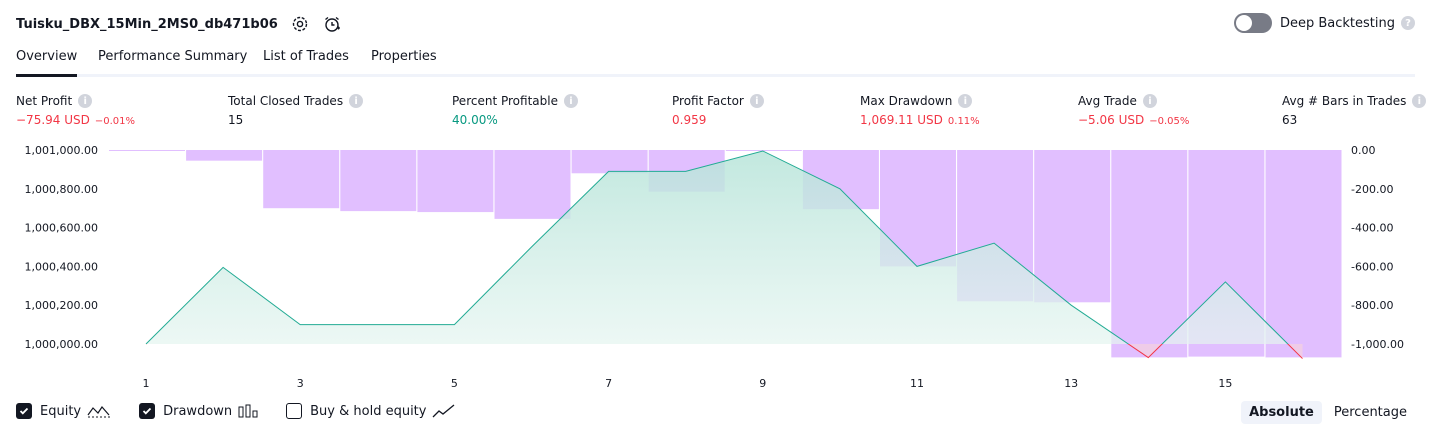  I want to click on metric-percent: −0.01%, so click(115, 121).